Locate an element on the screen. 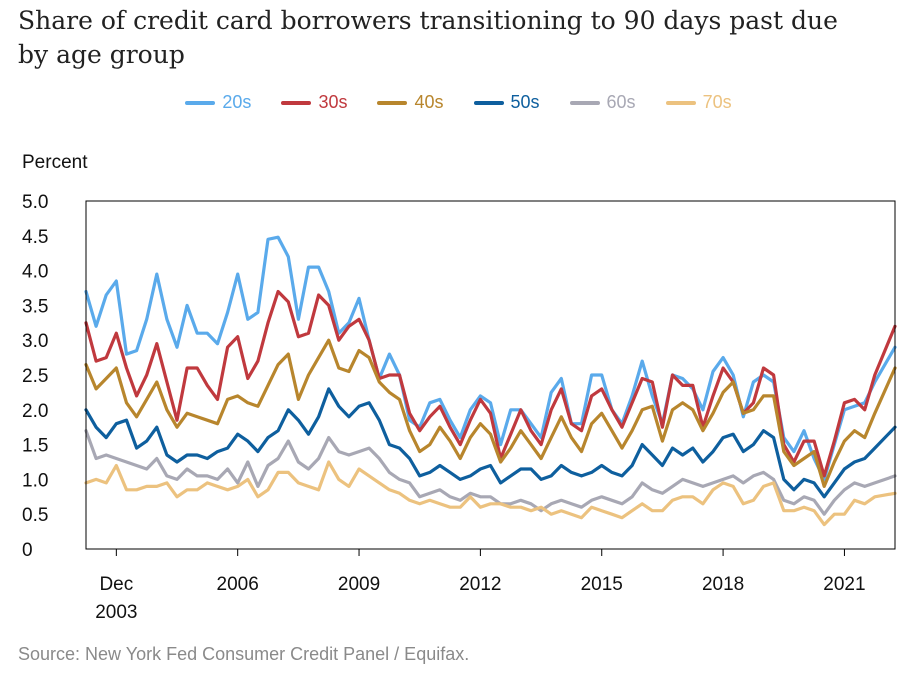 This screenshot has width=917, height=680. chart-title-line-2: by age group is located at coordinates (101, 54).